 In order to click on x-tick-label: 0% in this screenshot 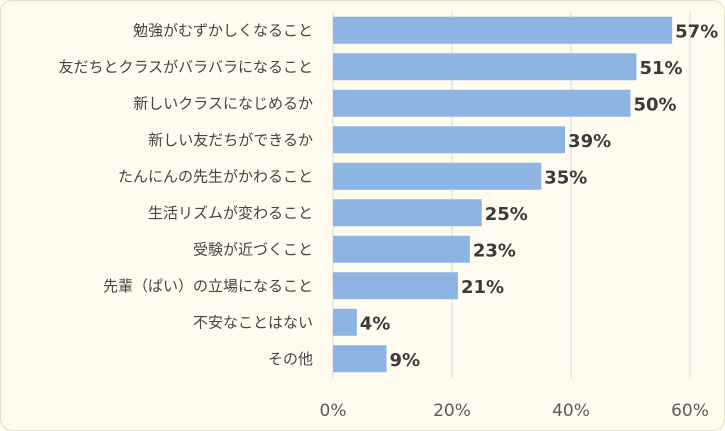, I will do `click(333, 411)`.